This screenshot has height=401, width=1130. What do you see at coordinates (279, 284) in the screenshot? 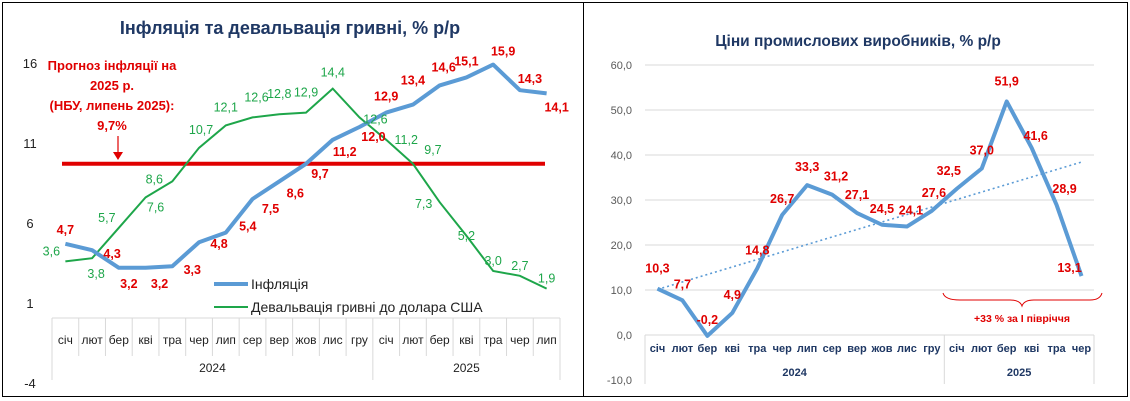
I see `legend-inflation-label: Інфляція` at bounding box center [279, 284].